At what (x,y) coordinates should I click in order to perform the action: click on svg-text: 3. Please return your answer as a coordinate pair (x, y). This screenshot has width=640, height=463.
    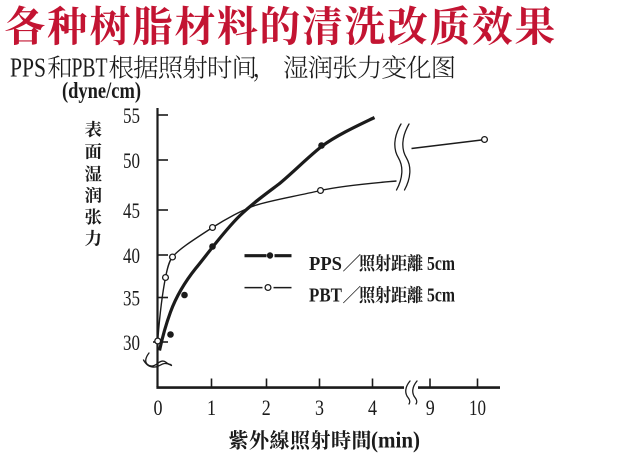
    Looking at the image, I should click on (319, 407).